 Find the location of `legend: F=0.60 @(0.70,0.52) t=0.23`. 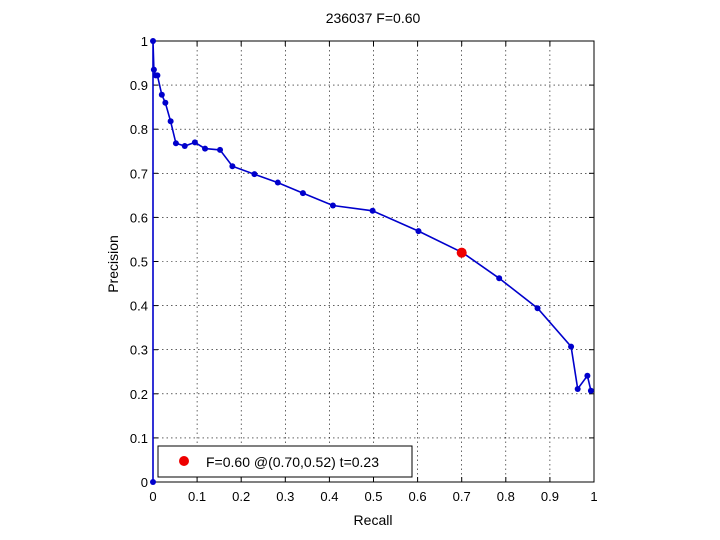

legend: F=0.60 @(0.70,0.52) t=0.23 is located at coordinates (285, 461).